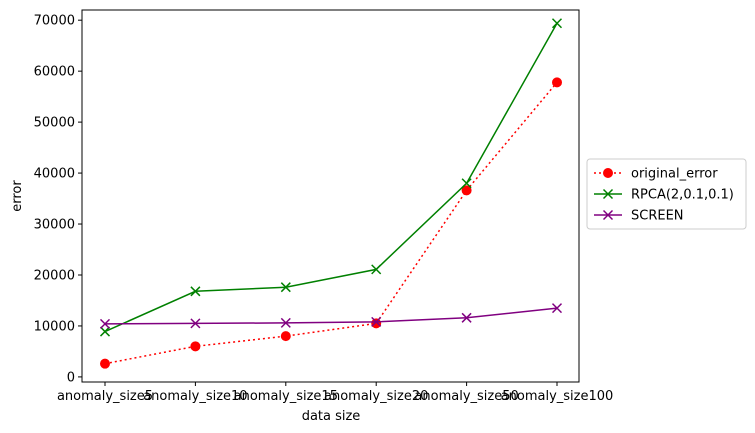 The width and height of the screenshot is (755, 433). What do you see at coordinates (466, 396) in the screenshot?
I see `x-tick-label: anomaly_size50` at bounding box center [466, 396].